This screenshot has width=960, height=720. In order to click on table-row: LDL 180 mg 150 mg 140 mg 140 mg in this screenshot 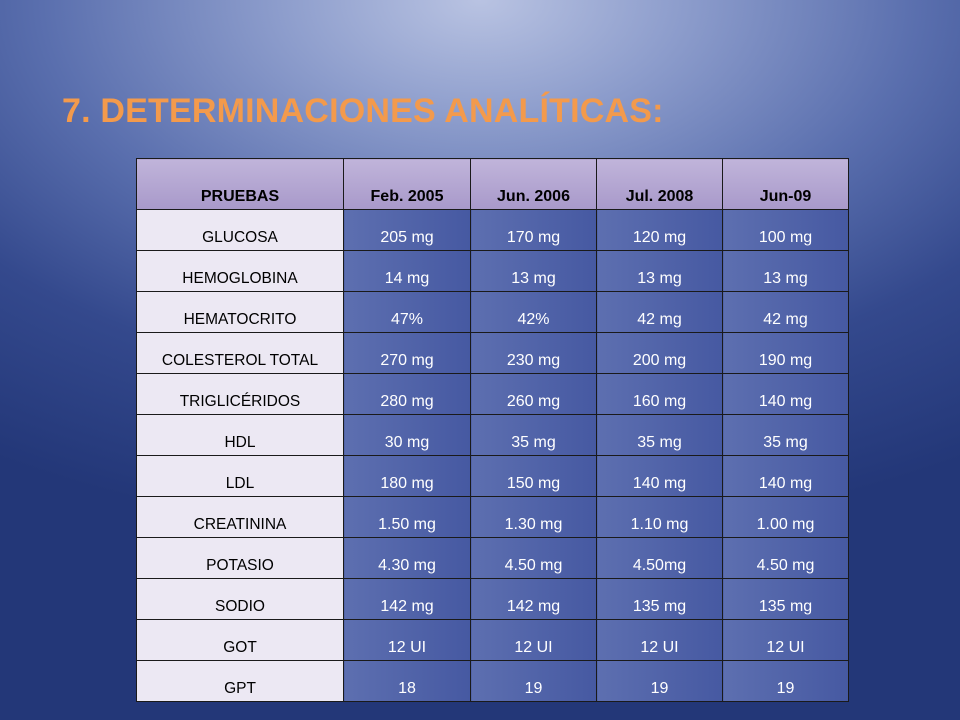, I will do `click(492, 476)`.